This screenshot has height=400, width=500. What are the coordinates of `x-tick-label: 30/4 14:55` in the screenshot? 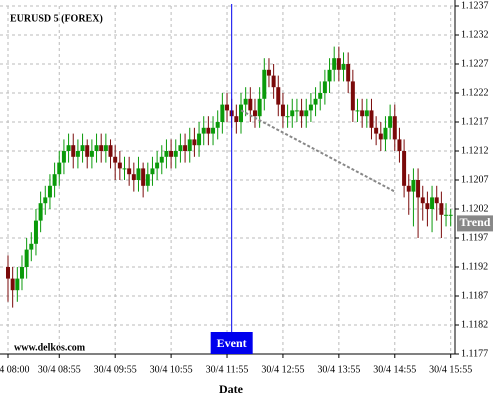 It's located at (394, 369).